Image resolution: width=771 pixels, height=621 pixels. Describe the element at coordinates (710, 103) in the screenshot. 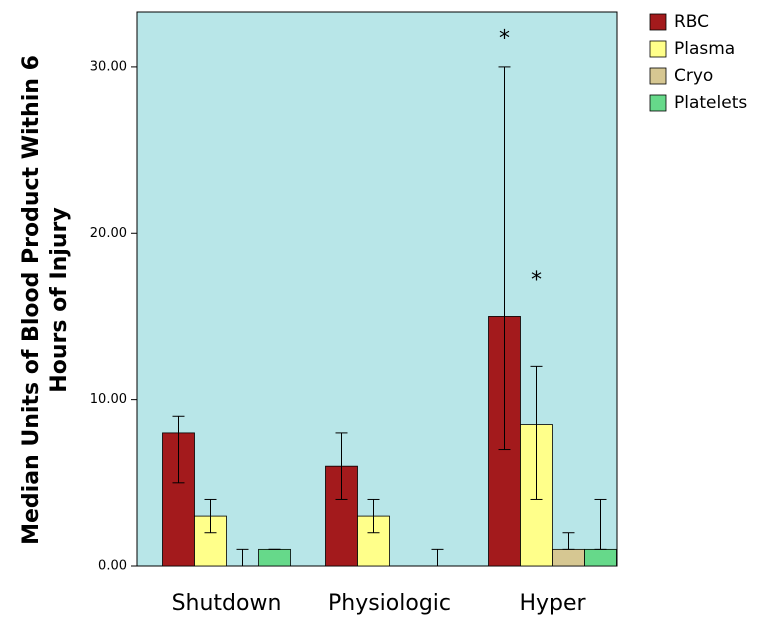

I see `legend-label: Platelets` at that location.